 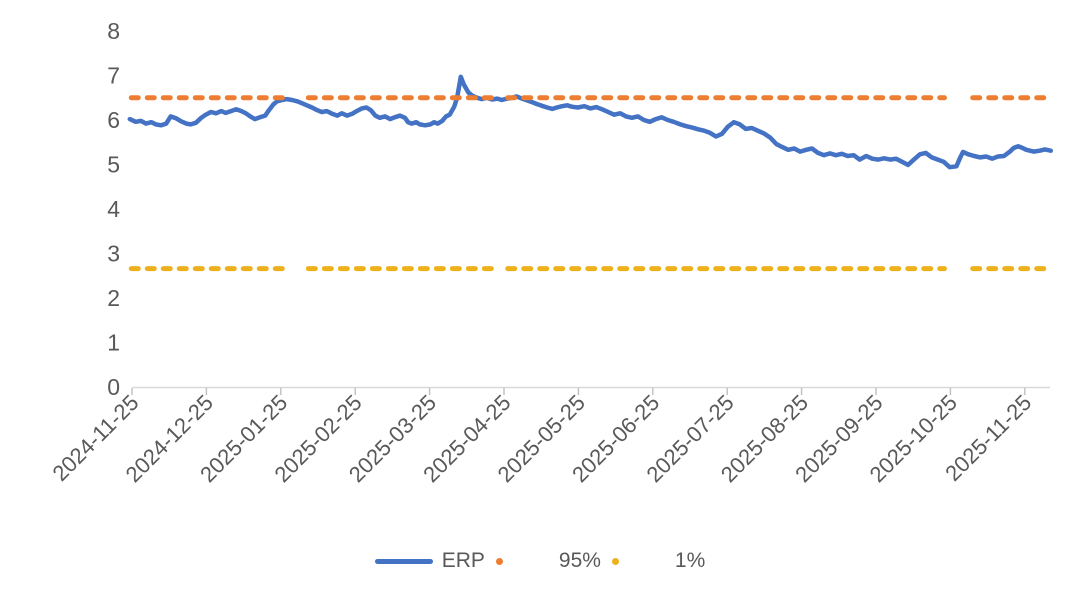 I want to click on erp-series-line, so click(x=590, y=122).